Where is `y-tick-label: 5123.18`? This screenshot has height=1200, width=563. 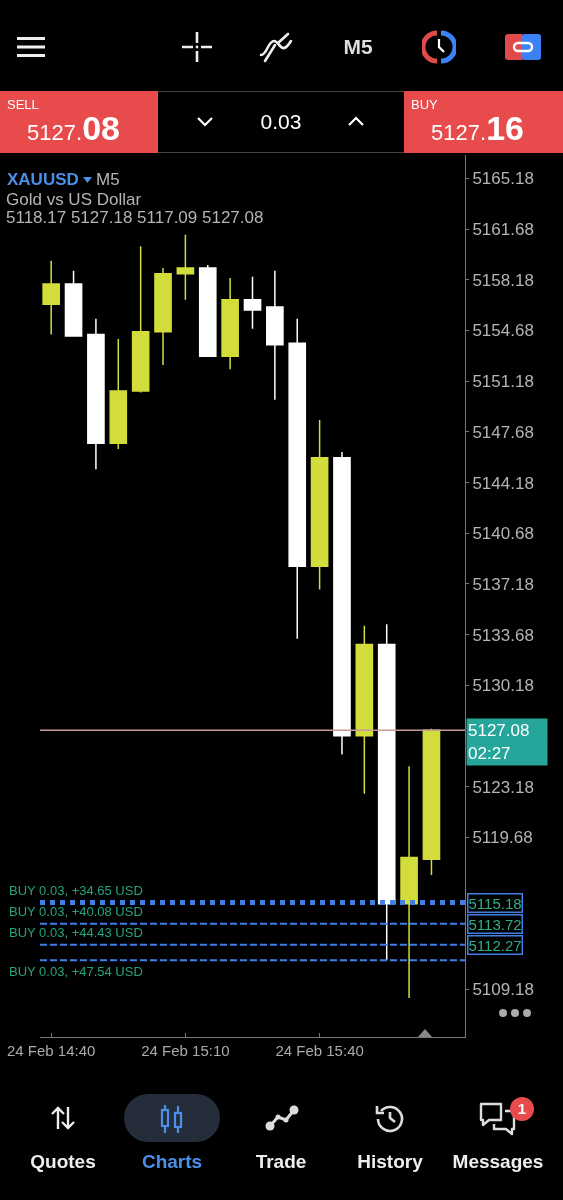 y-tick-label: 5123.18 is located at coordinates (503, 787).